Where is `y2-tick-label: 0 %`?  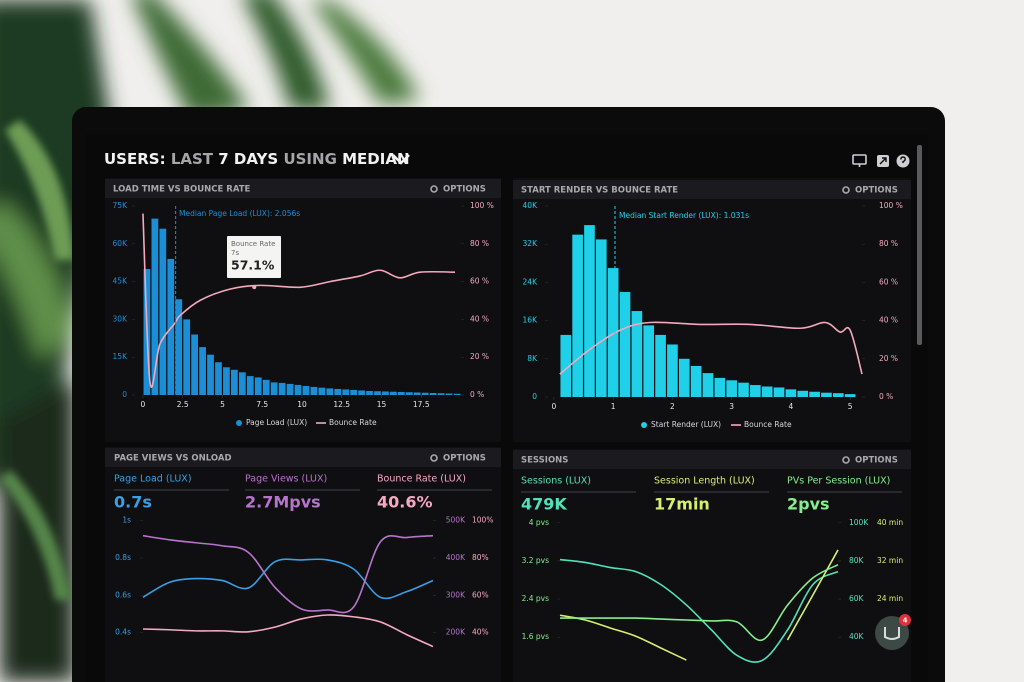 y2-tick-label: 0 % is located at coordinates (477, 394).